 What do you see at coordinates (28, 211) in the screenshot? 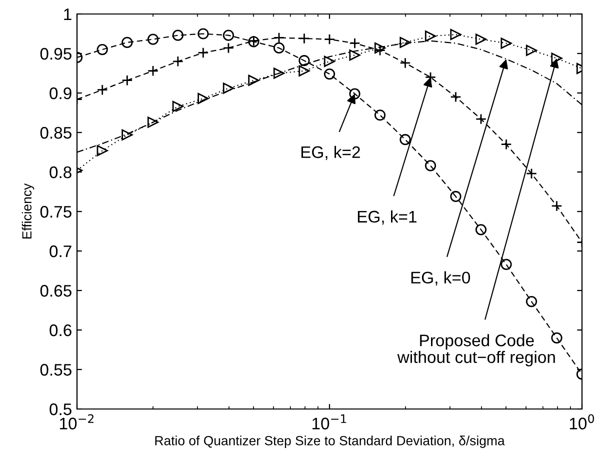
I see `y-axis-title: Efficiency` at bounding box center [28, 211].